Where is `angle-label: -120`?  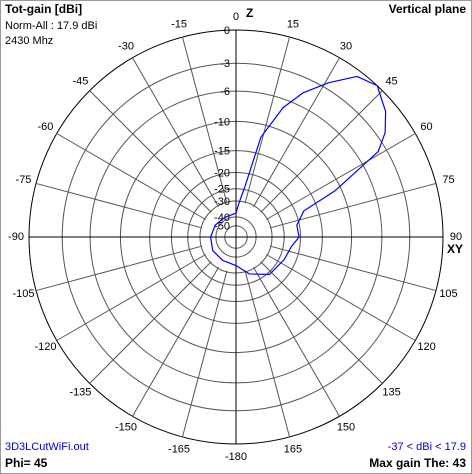 angle-label: -120 is located at coordinates (45, 347).